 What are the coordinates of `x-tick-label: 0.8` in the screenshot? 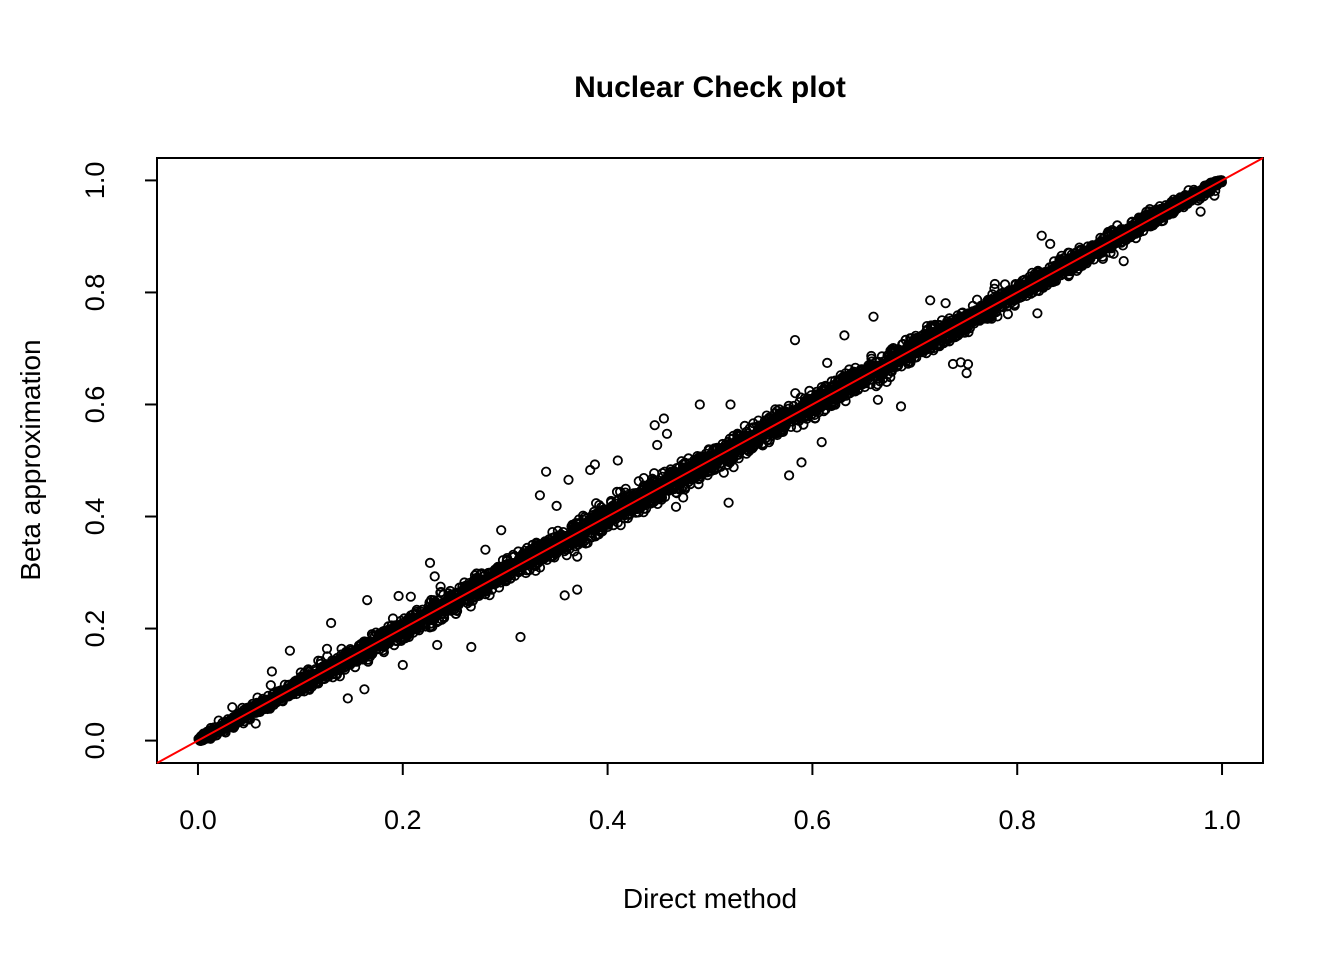 It's located at (1017, 820).